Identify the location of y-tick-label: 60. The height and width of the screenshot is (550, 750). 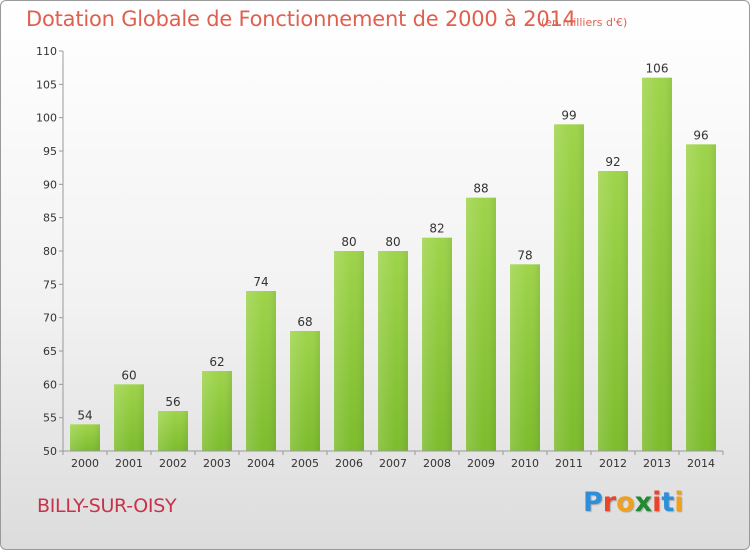
(50, 384).